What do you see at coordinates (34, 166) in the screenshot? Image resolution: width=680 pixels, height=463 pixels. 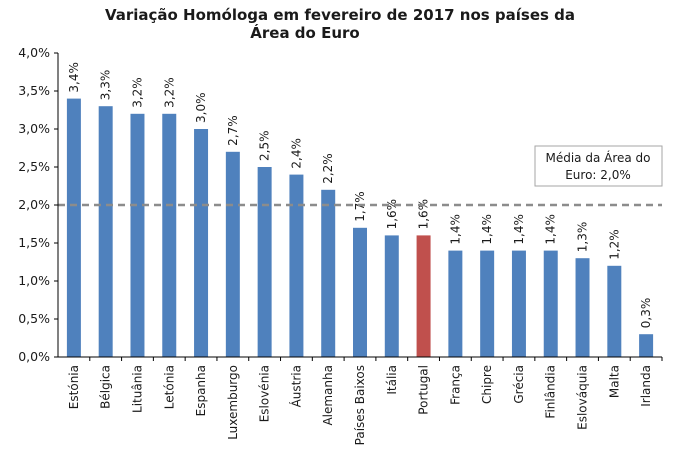 I see `y-tick-label: 2,5%` at bounding box center [34, 166].